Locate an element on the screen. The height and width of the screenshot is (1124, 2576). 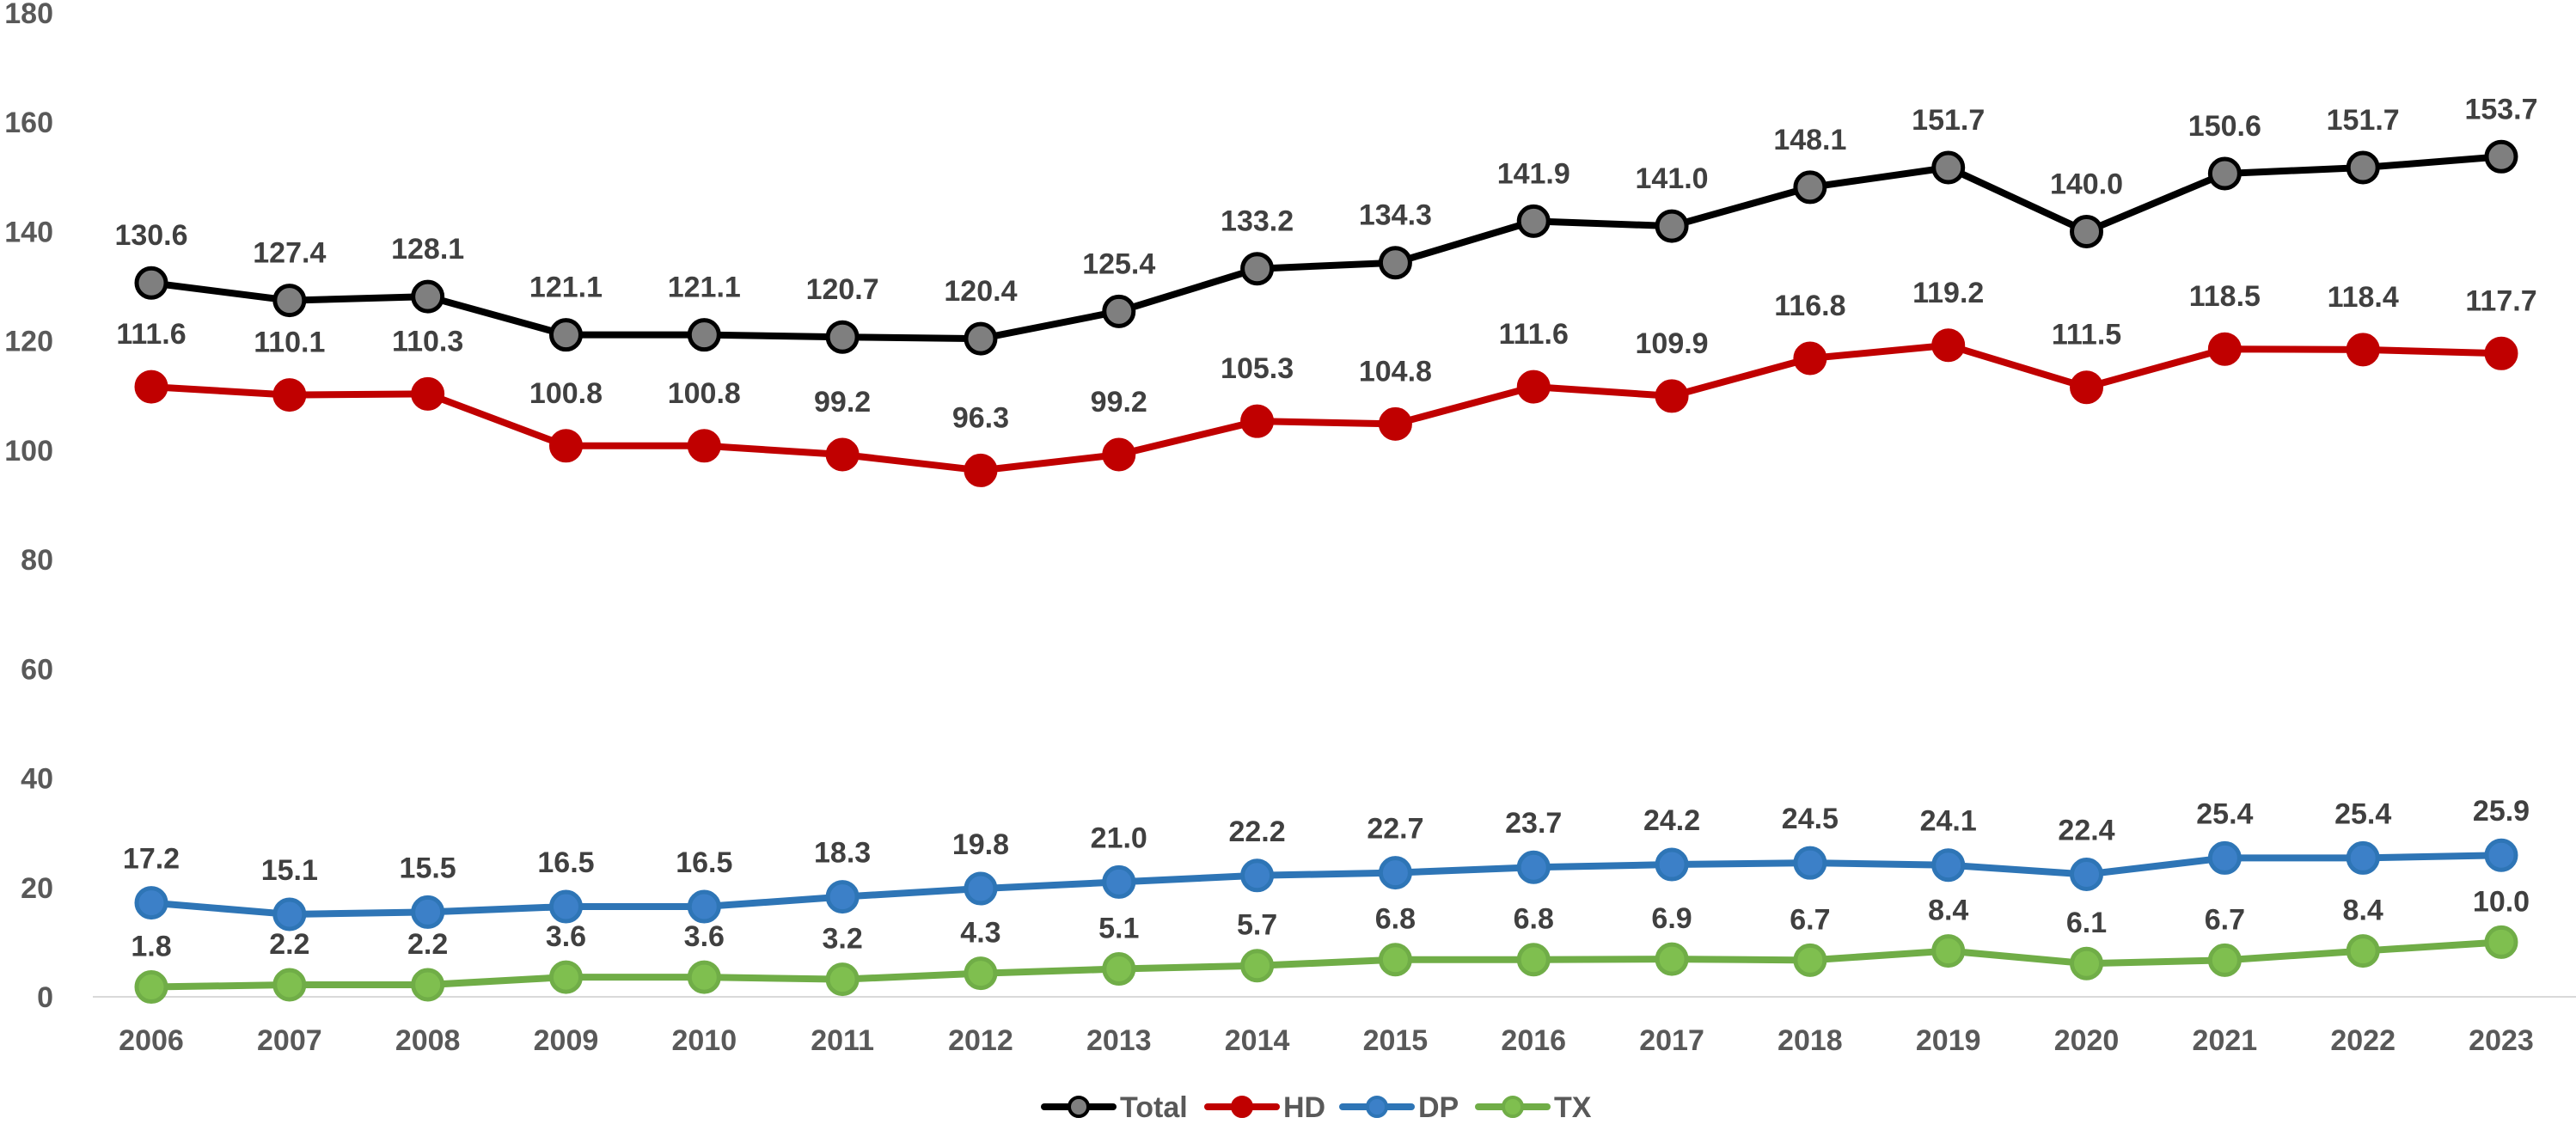
data-label-dp: 18.3 is located at coordinates (842, 853).